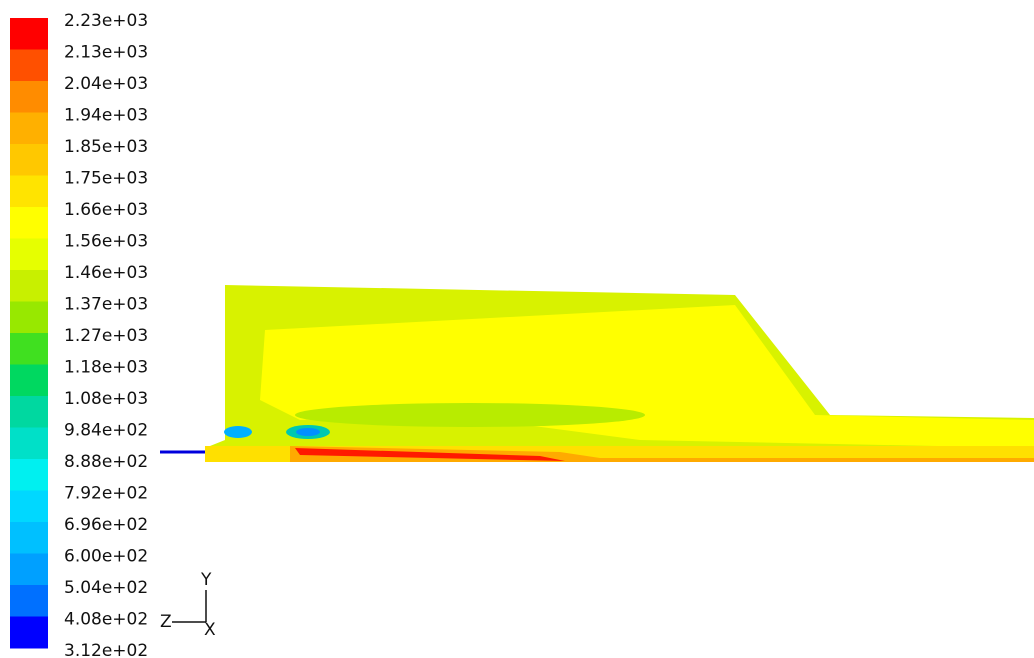 The width and height of the screenshot is (1034, 658). I want to click on colorbar-label: 1.37e+03, so click(106, 305).